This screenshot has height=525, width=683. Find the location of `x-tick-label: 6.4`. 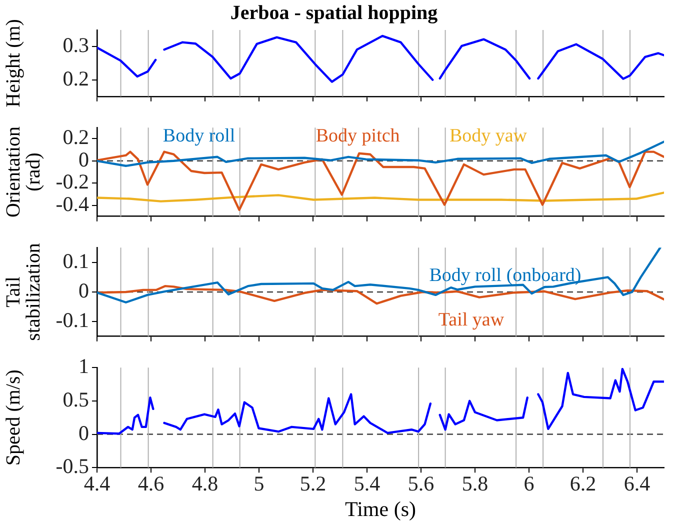

x-tick-label: 6.4 is located at coordinates (637, 484).